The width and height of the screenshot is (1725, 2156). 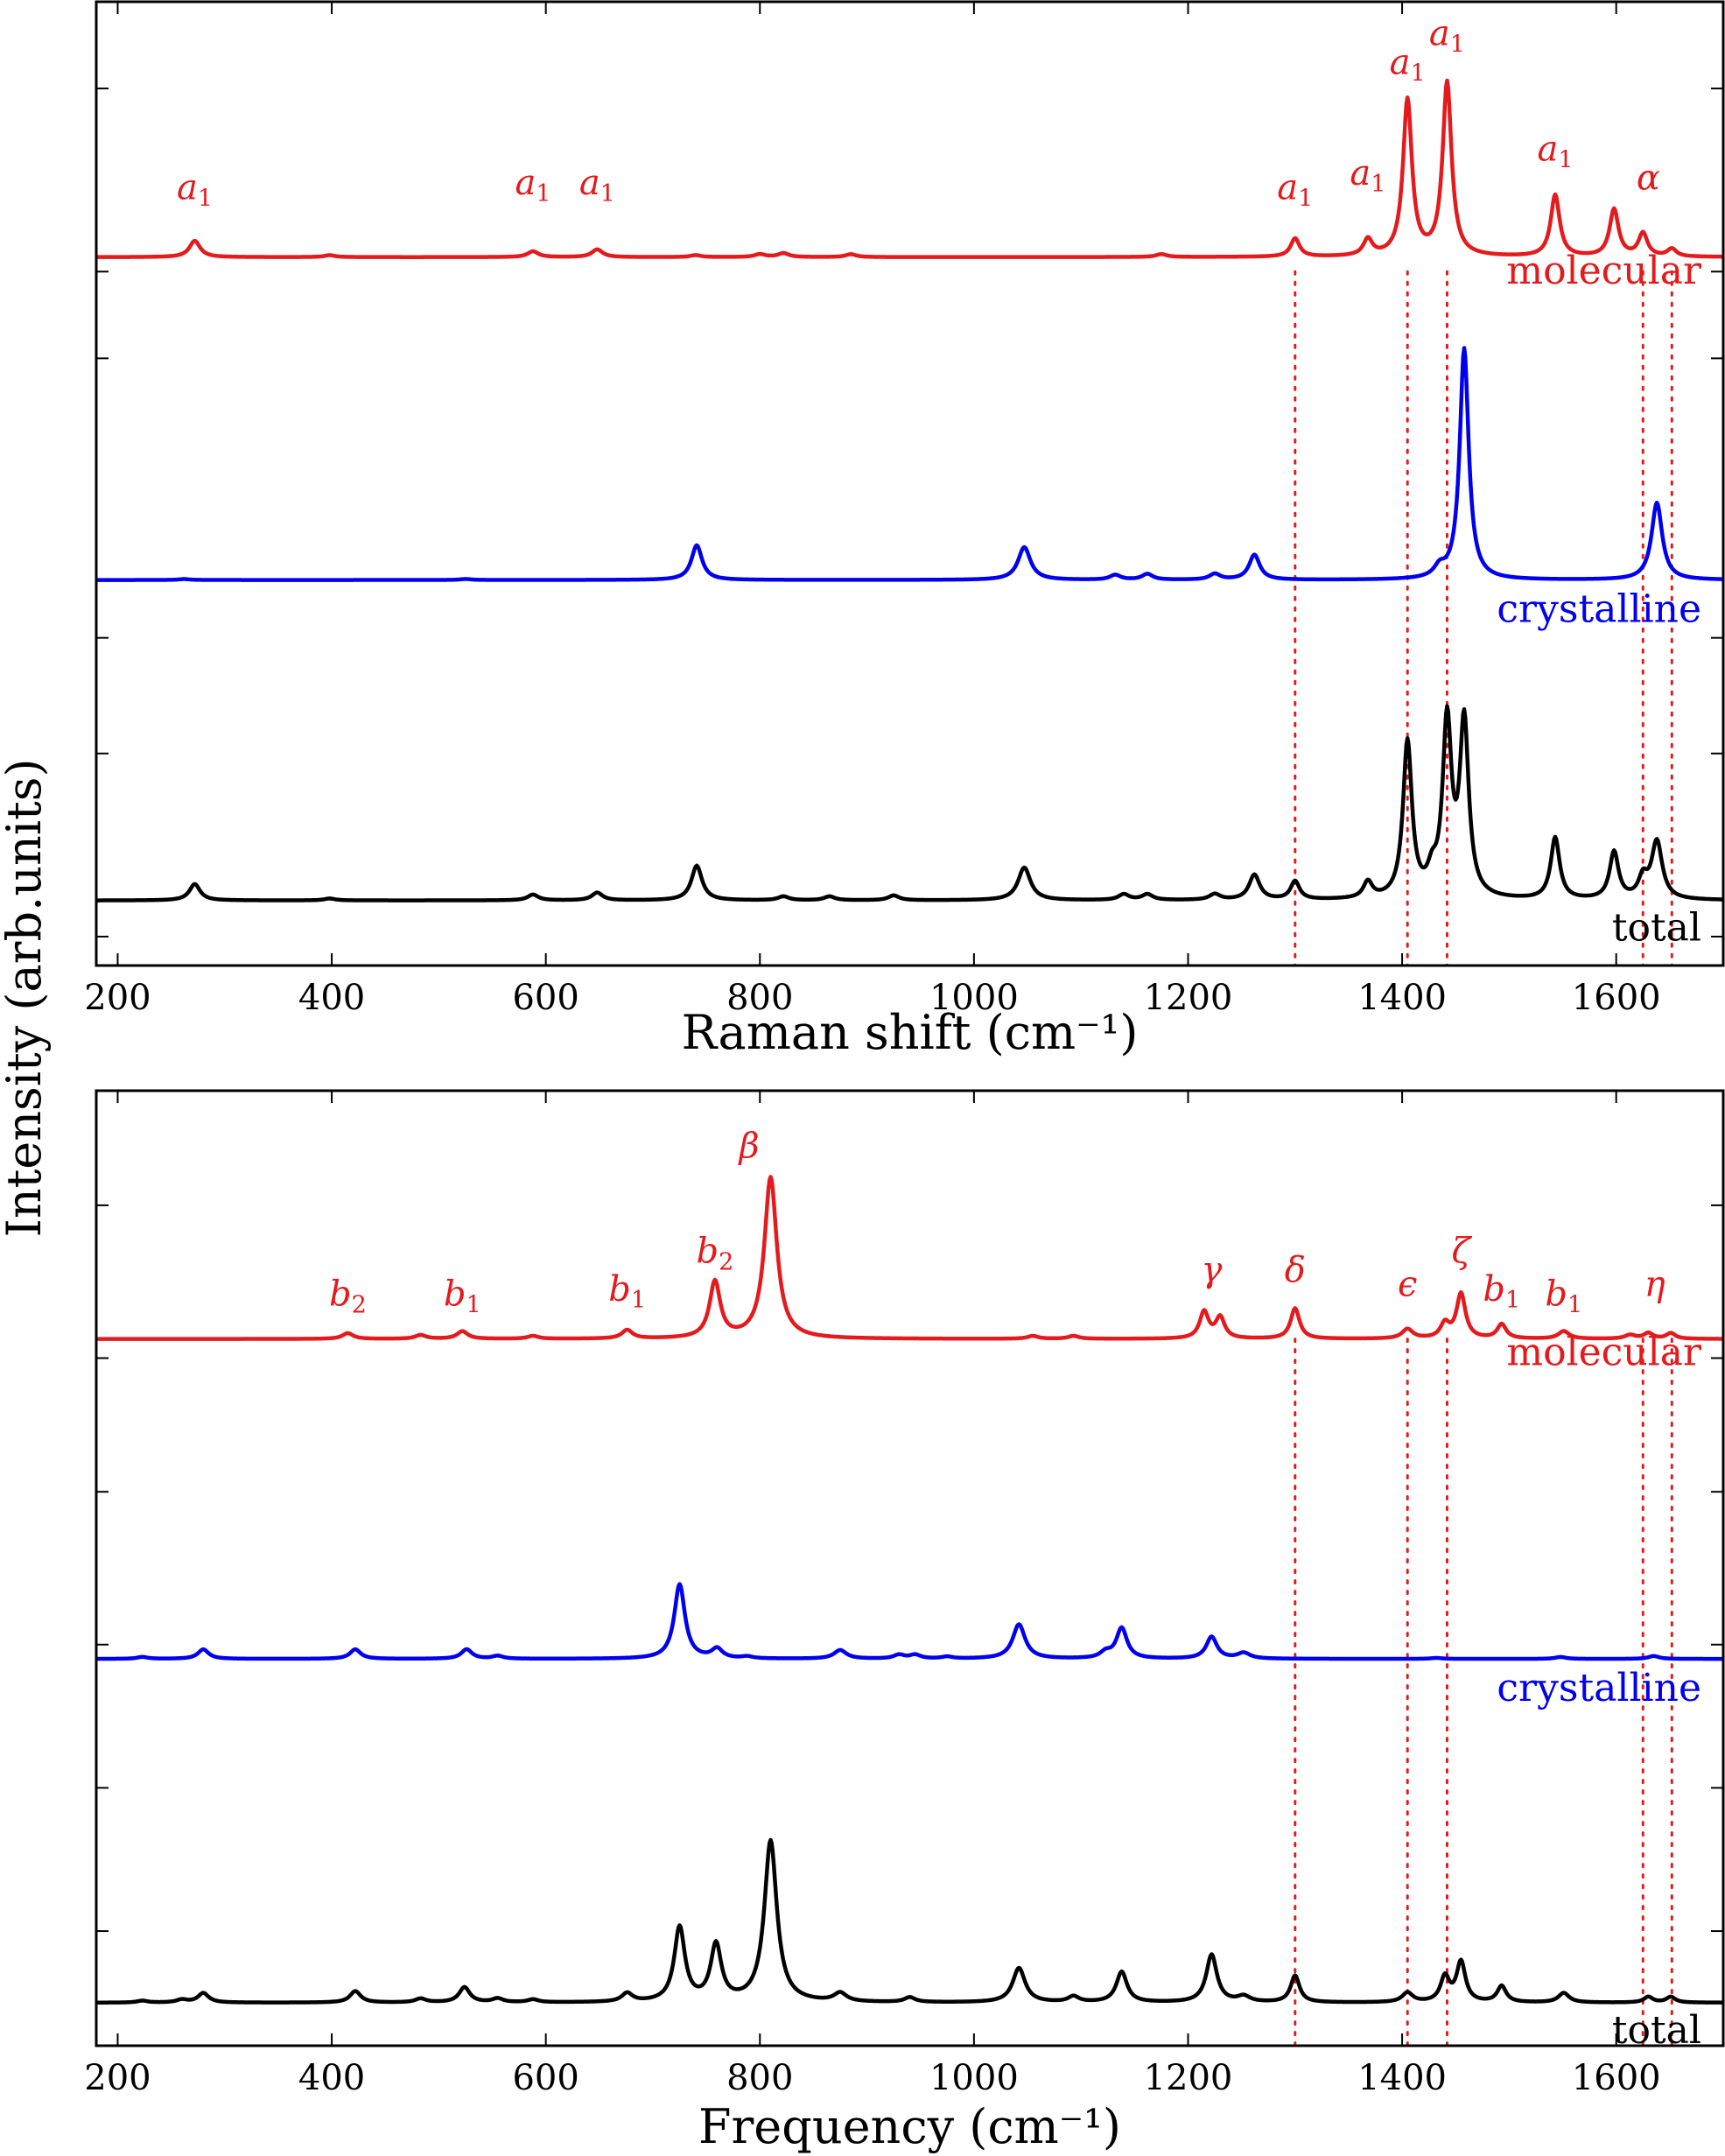 What do you see at coordinates (1648, 178) in the screenshot?
I see `peak-annotation: α` at bounding box center [1648, 178].